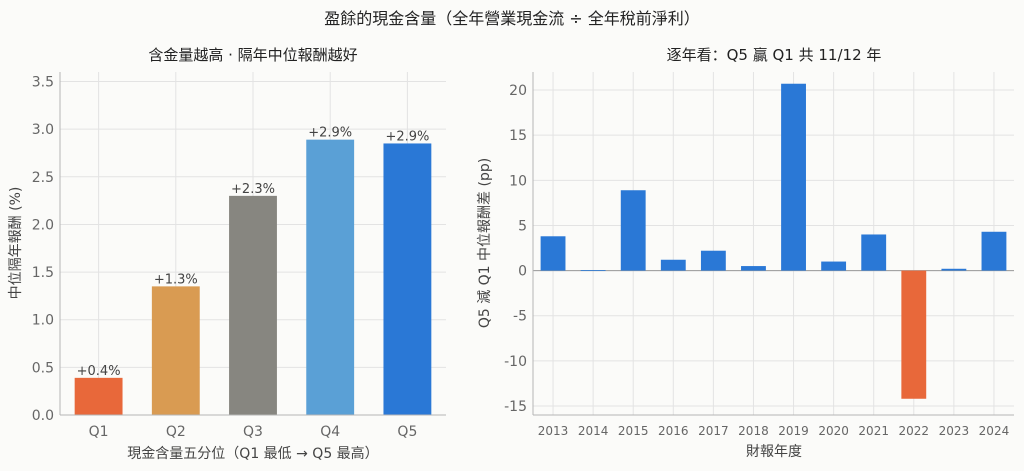 The width and height of the screenshot is (1024, 471). I want to click on left-x-axis-label: 現金含量五分位（Q1 最低 → Q5 最高）, so click(252, 453).